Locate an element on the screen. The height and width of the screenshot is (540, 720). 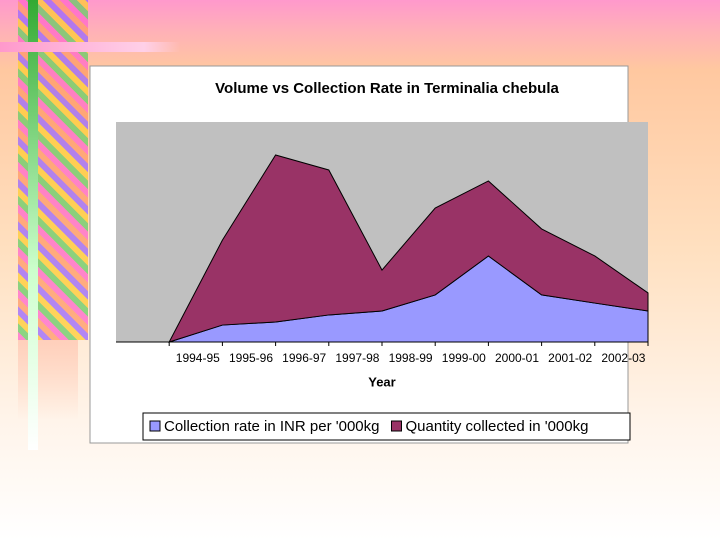
legend-label: Quantity collected in '000kg is located at coordinates (496, 426).